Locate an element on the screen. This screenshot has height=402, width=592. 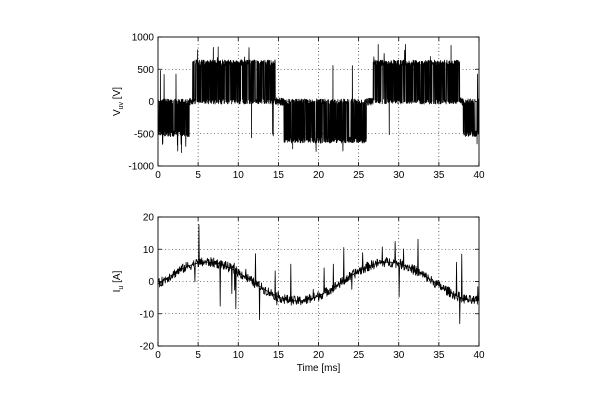
voltage-y-label-unit: [V] is located at coordinates (117, 94).